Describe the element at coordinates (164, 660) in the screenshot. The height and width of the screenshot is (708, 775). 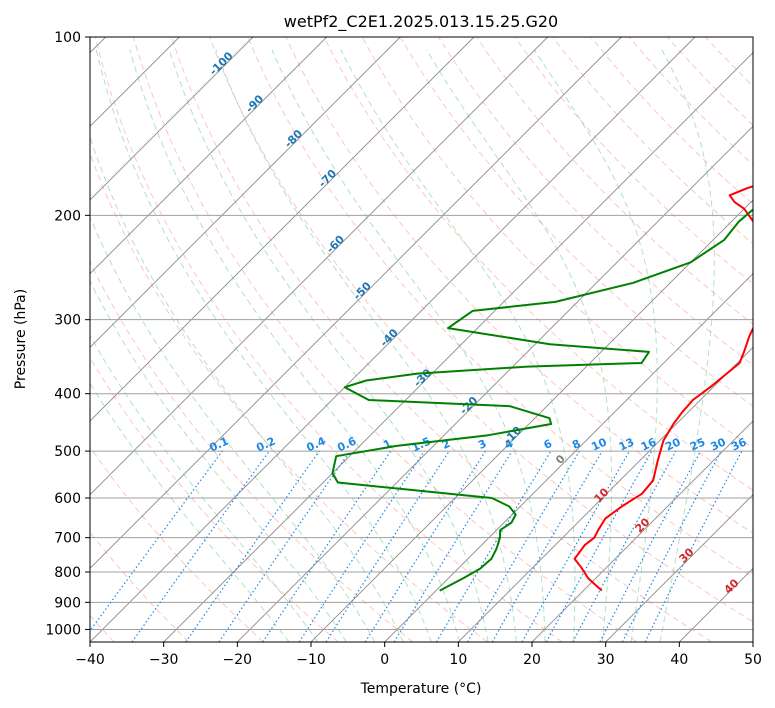
I see `x-tick-label: −30` at that location.